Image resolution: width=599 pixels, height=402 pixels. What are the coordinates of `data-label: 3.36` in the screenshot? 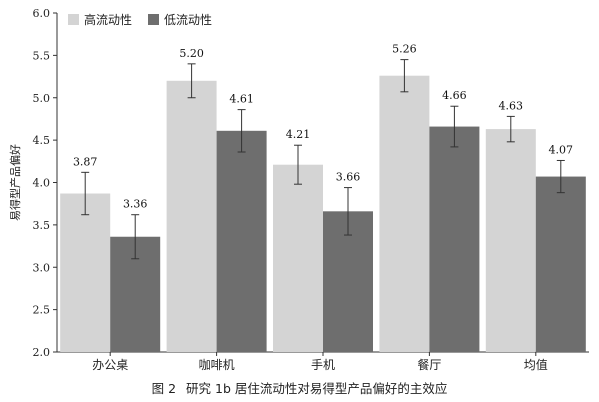 It's located at (135, 204).